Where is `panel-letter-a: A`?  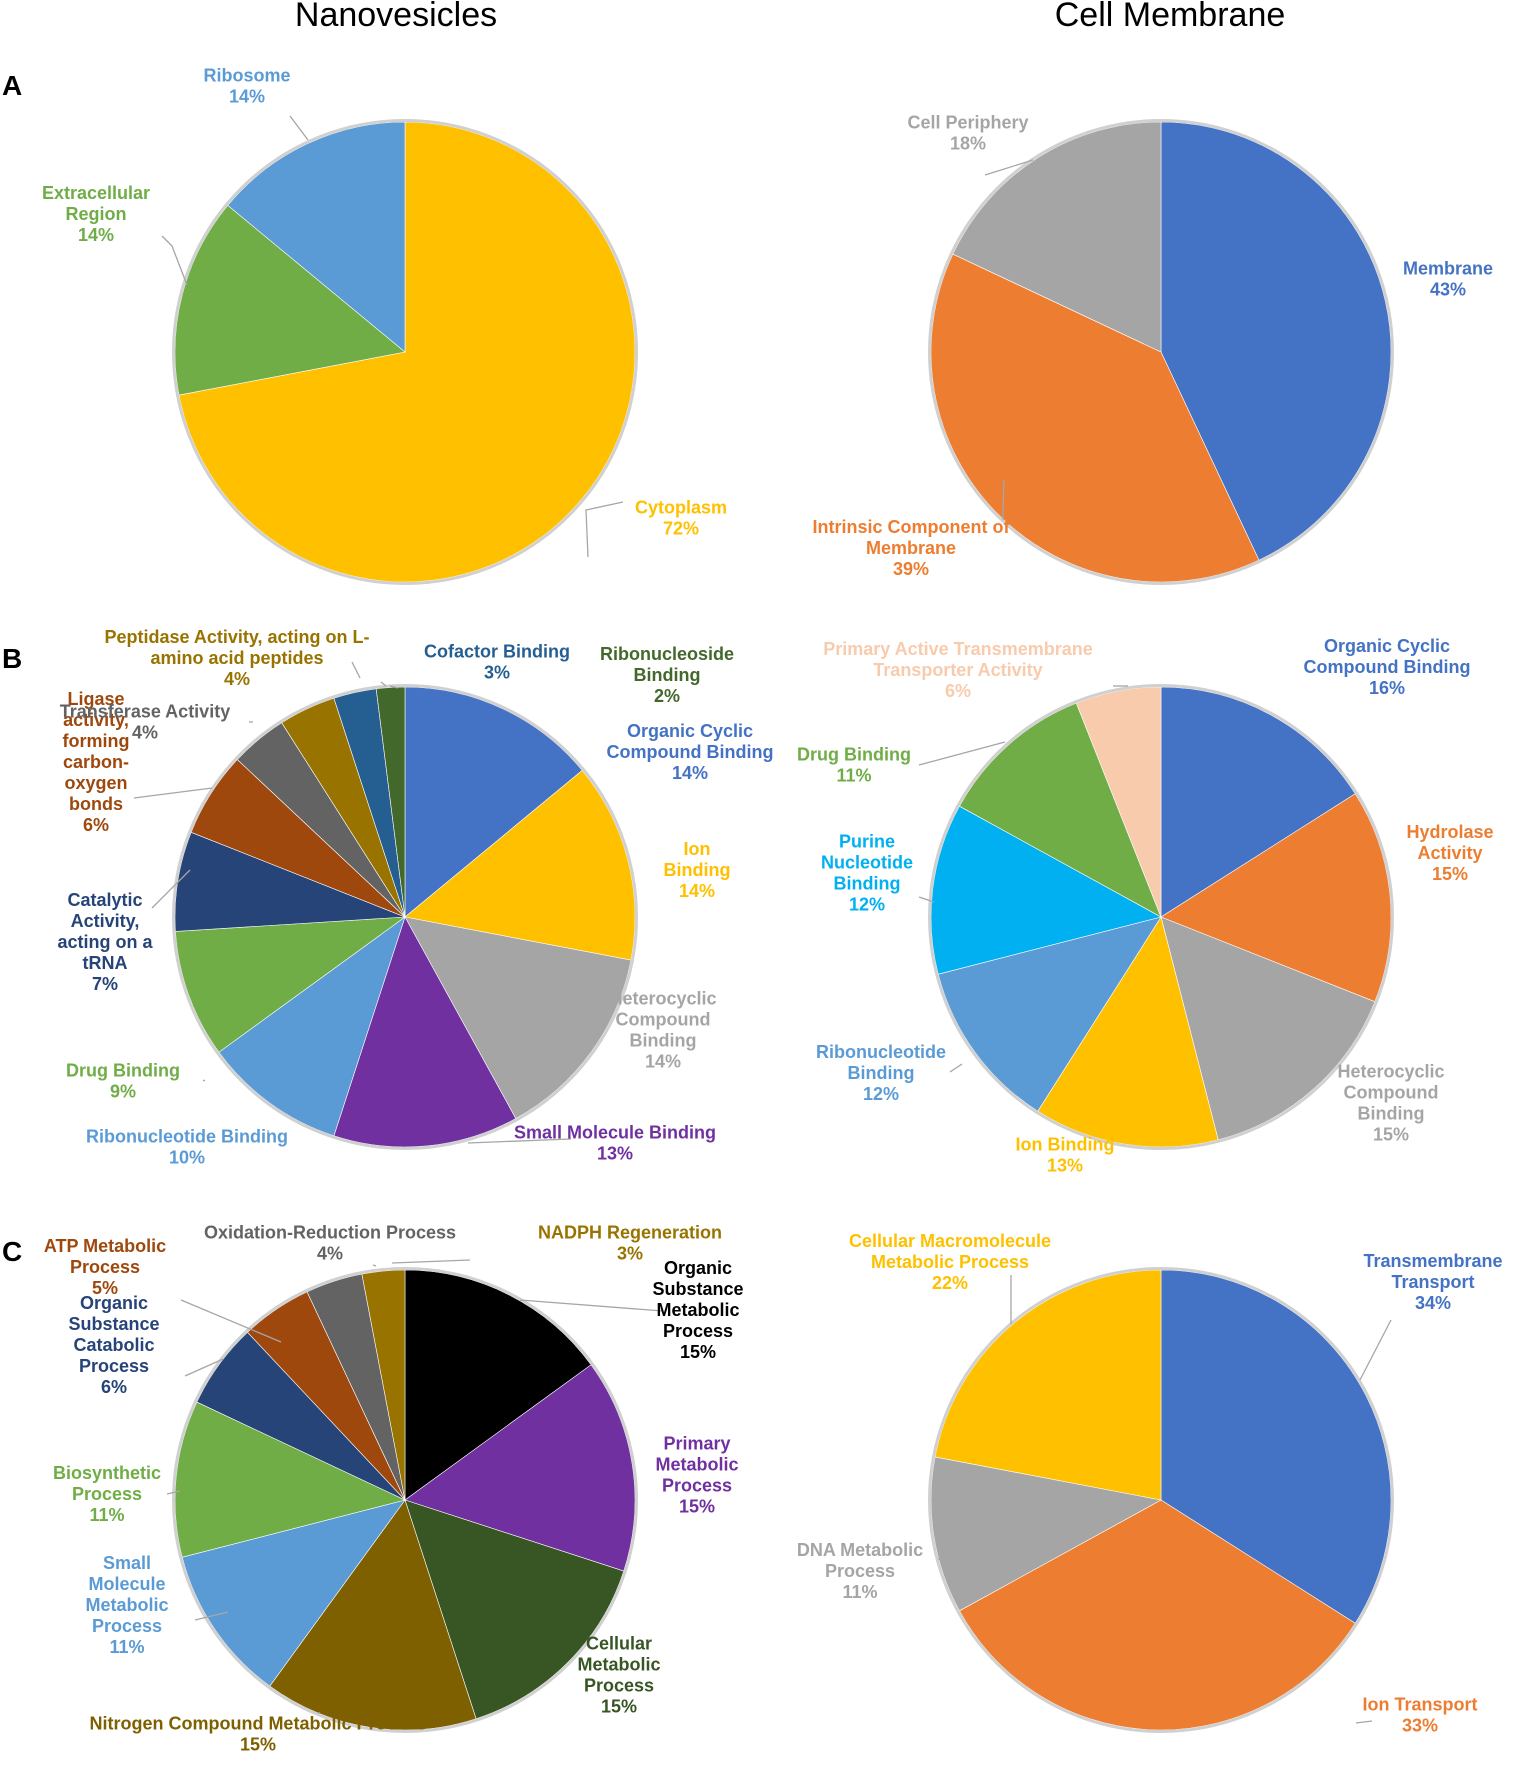
panel-letter-a: A is located at coordinates (12, 85).